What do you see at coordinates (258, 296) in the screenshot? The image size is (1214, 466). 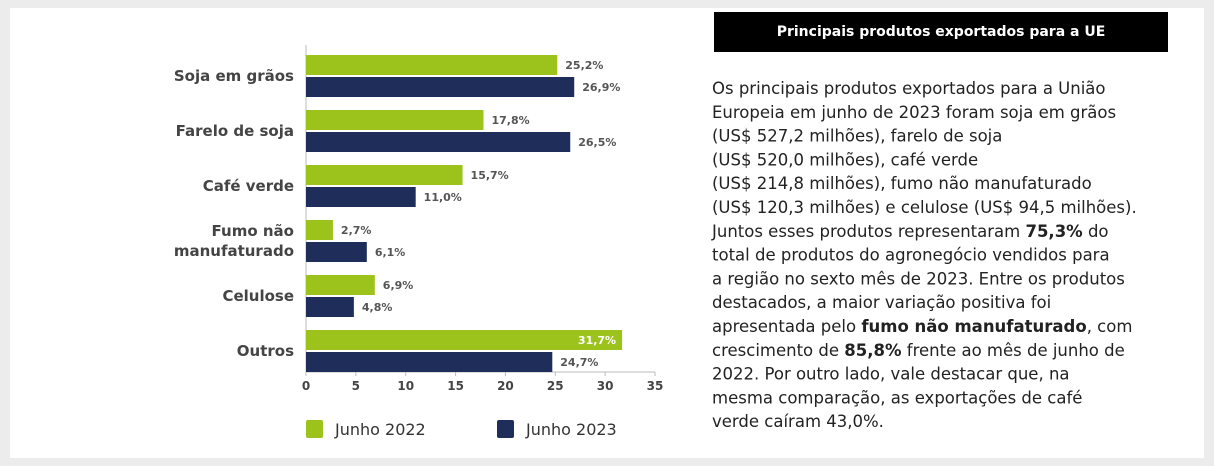 I see `category-label: Celulose` at bounding box center [258, 296].